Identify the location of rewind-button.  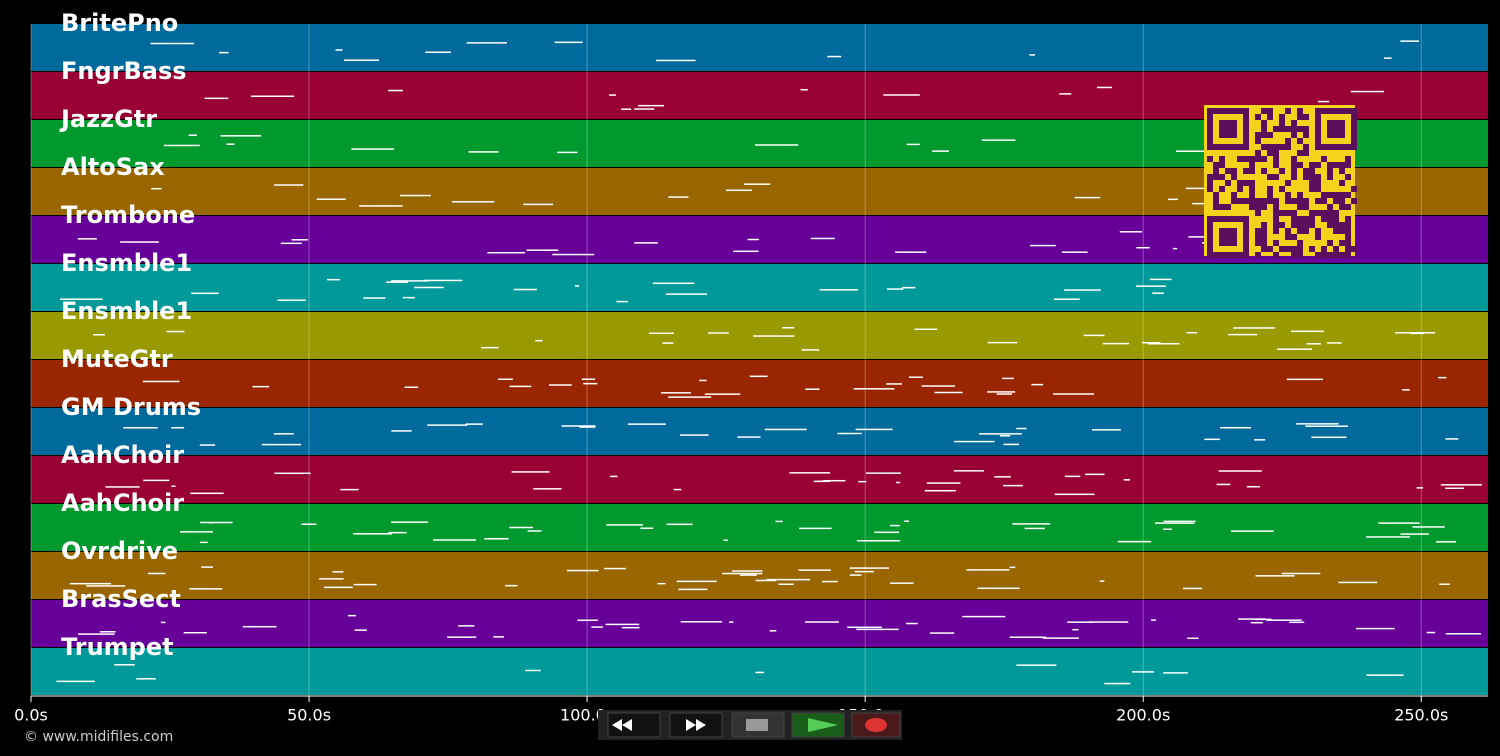
(634, 725).